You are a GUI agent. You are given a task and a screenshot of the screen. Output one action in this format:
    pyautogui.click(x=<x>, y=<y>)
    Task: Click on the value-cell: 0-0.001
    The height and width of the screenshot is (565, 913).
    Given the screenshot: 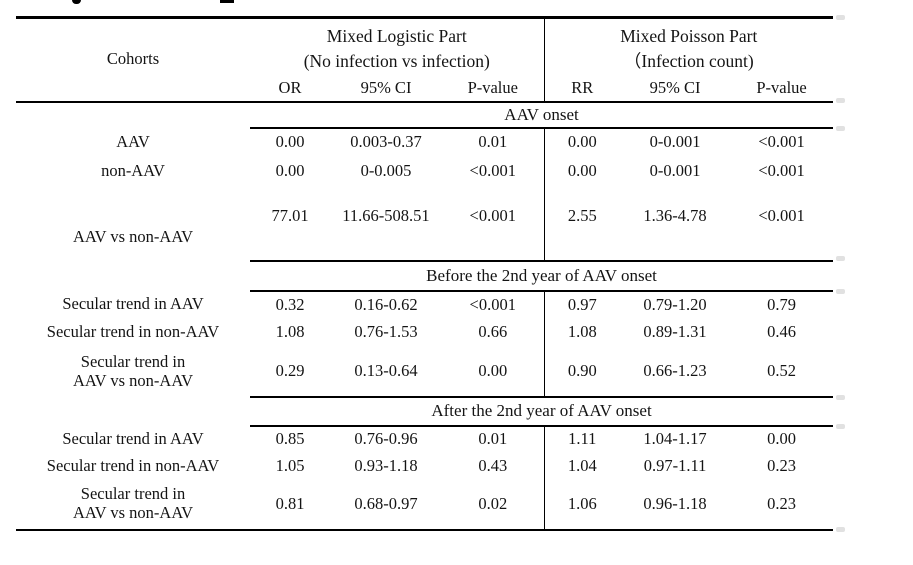 What is the action you would take?
    pyautogui.click(x=675, y=142)
    